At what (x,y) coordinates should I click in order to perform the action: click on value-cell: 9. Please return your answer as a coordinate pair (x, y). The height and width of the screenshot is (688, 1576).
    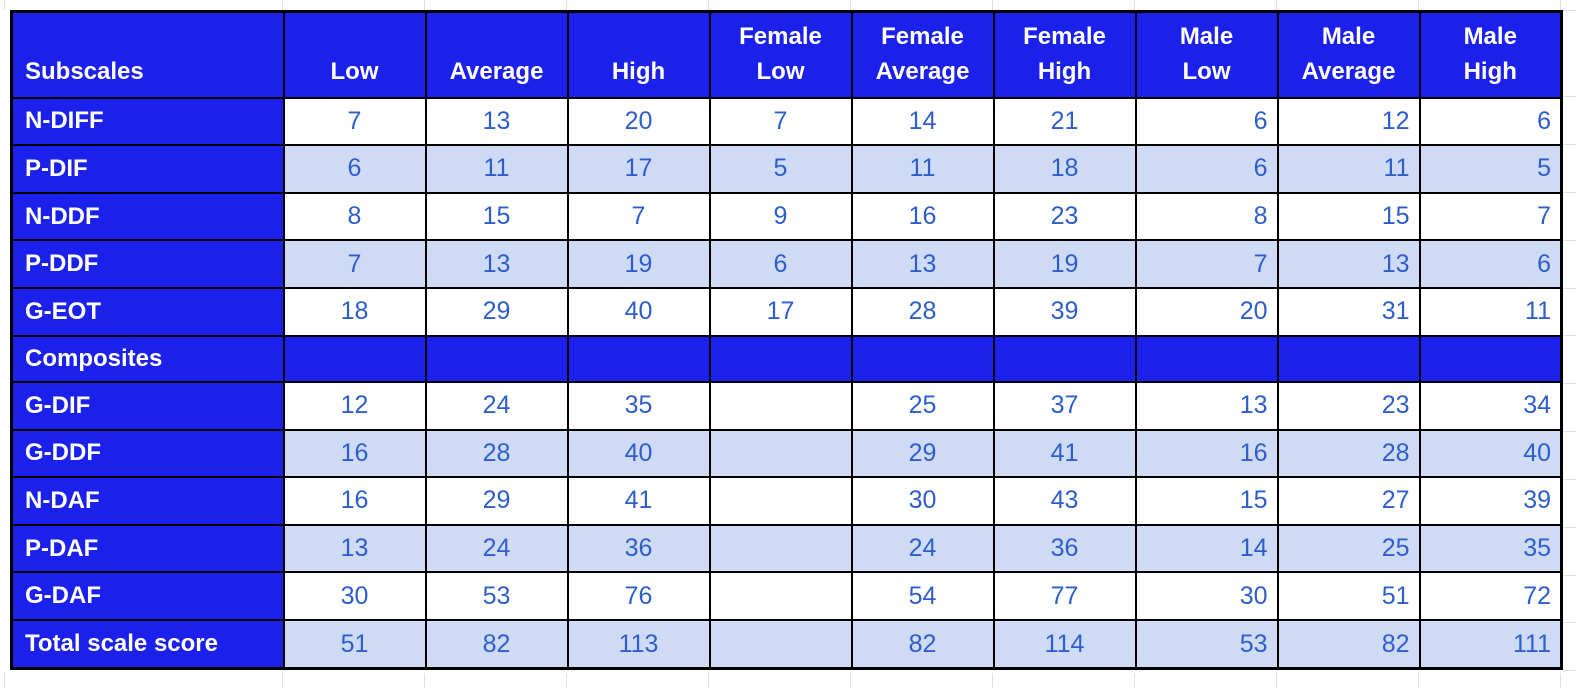
    Looking at the image, I should click on (780, 216).